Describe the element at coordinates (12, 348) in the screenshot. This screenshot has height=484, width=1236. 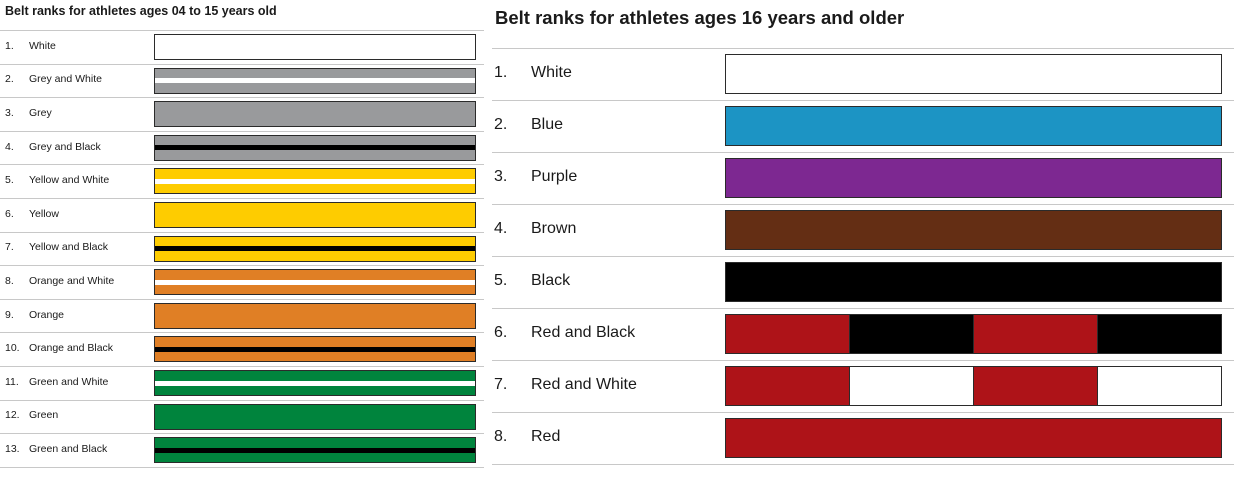
I see `rank-number: 10.` at that location.